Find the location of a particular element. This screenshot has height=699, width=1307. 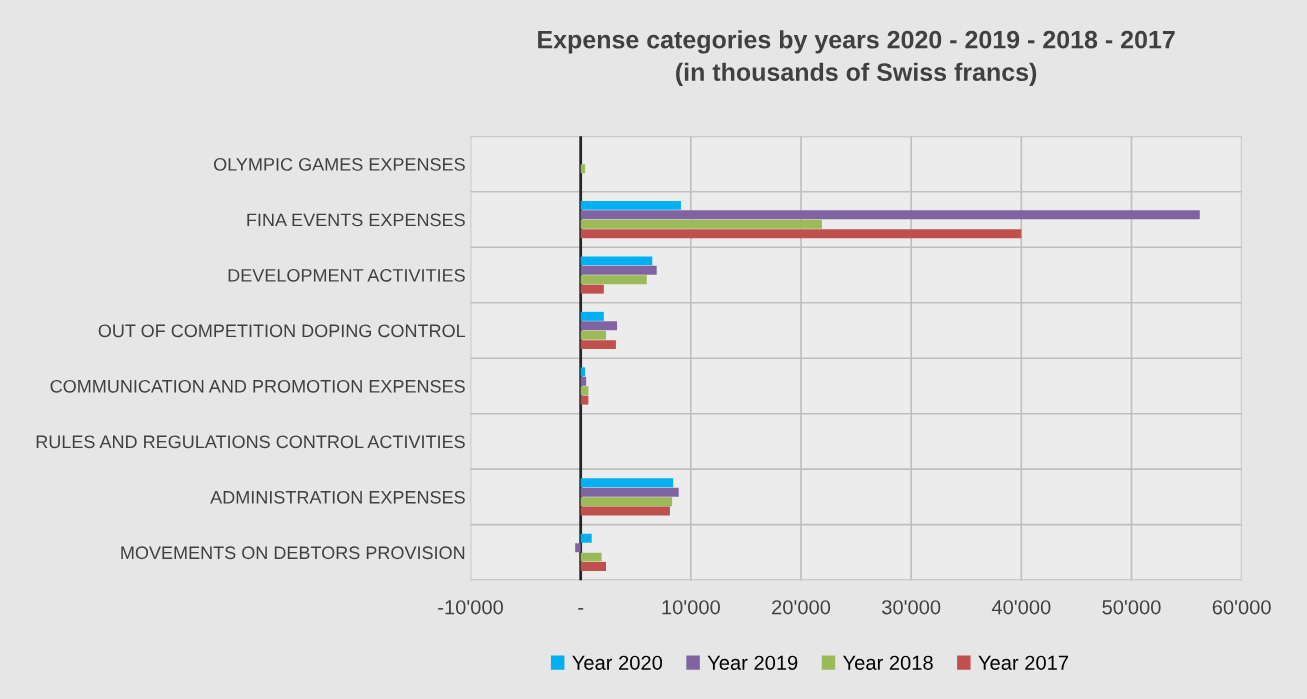

legend-label: Year 2019 is located at coordinates (752, 662).